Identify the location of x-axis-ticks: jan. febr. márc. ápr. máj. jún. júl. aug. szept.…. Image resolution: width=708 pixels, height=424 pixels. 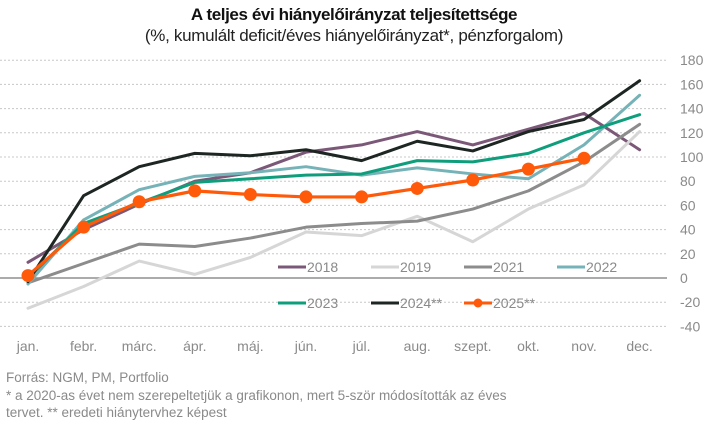
(334, 346).